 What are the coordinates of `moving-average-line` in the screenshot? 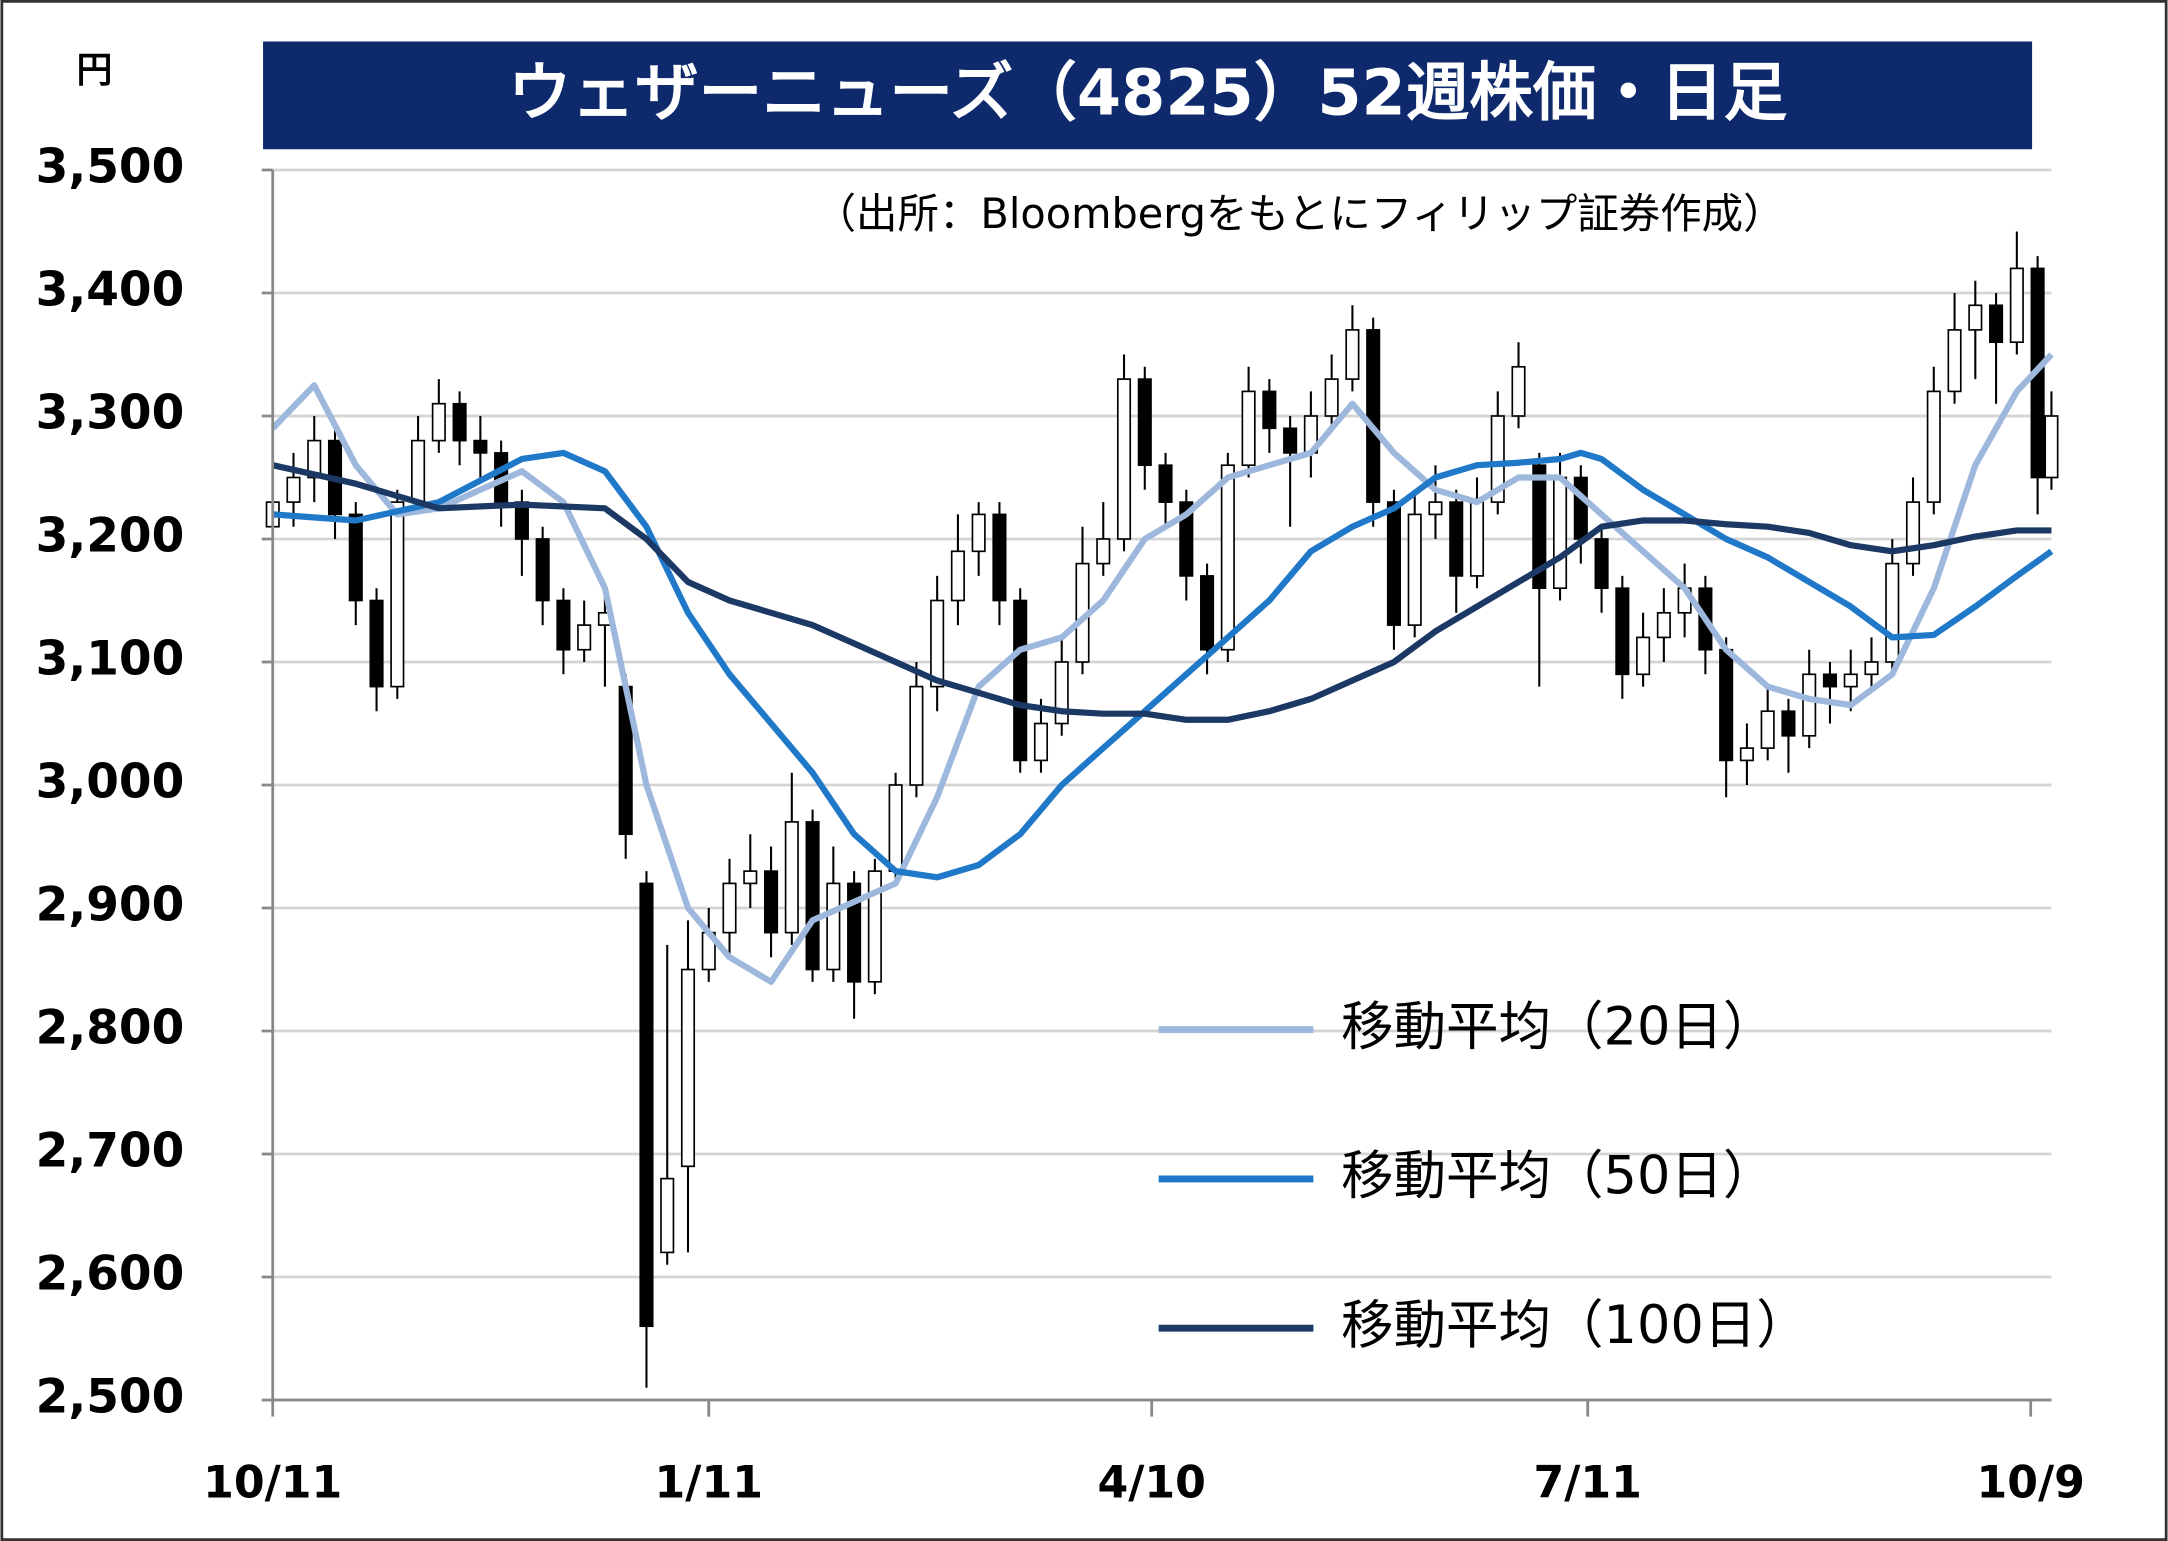 It's located at (1162, 592).